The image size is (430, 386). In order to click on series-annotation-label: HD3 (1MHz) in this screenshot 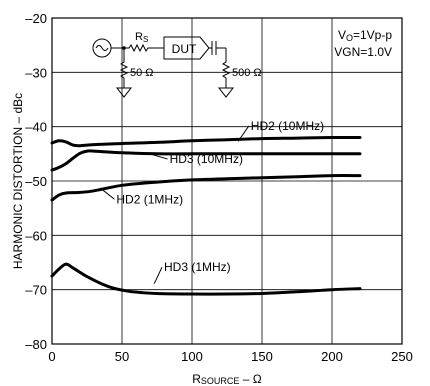, I will do `click(197, 267)`.